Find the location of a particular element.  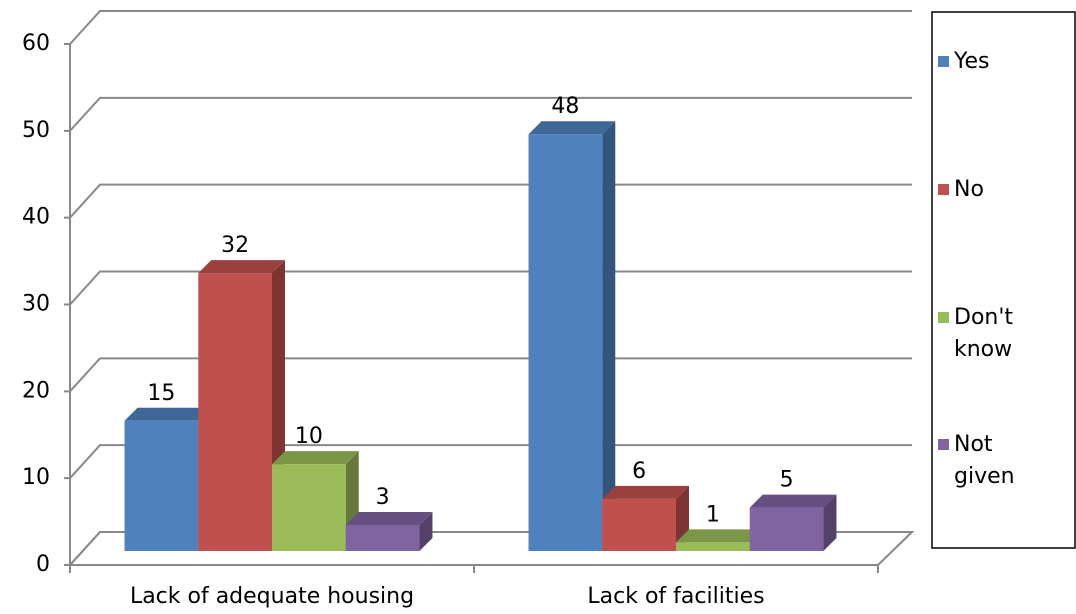

y-tick-label: 20 is located at coordinates (36, 390).